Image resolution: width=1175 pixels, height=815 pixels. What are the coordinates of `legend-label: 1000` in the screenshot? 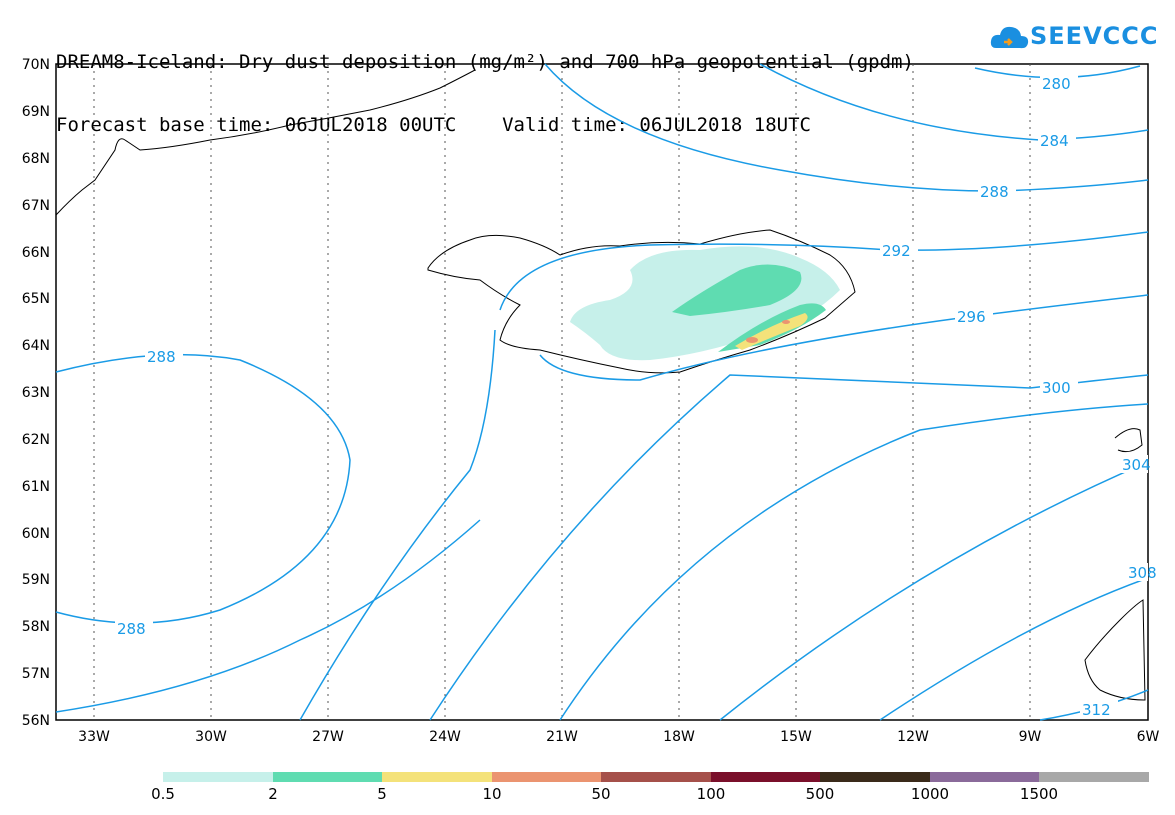 It's located at (930, 794).